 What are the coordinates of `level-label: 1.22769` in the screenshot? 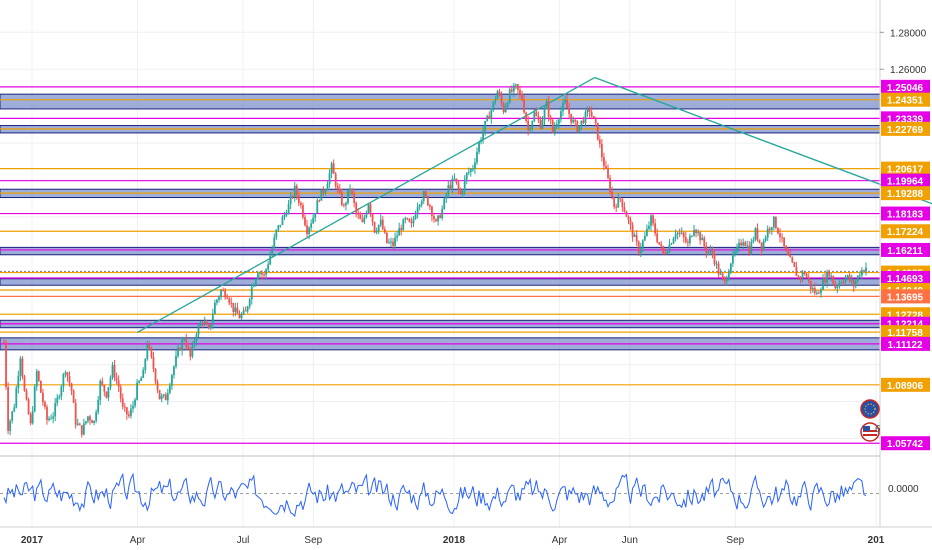 It's located at (905, 130).